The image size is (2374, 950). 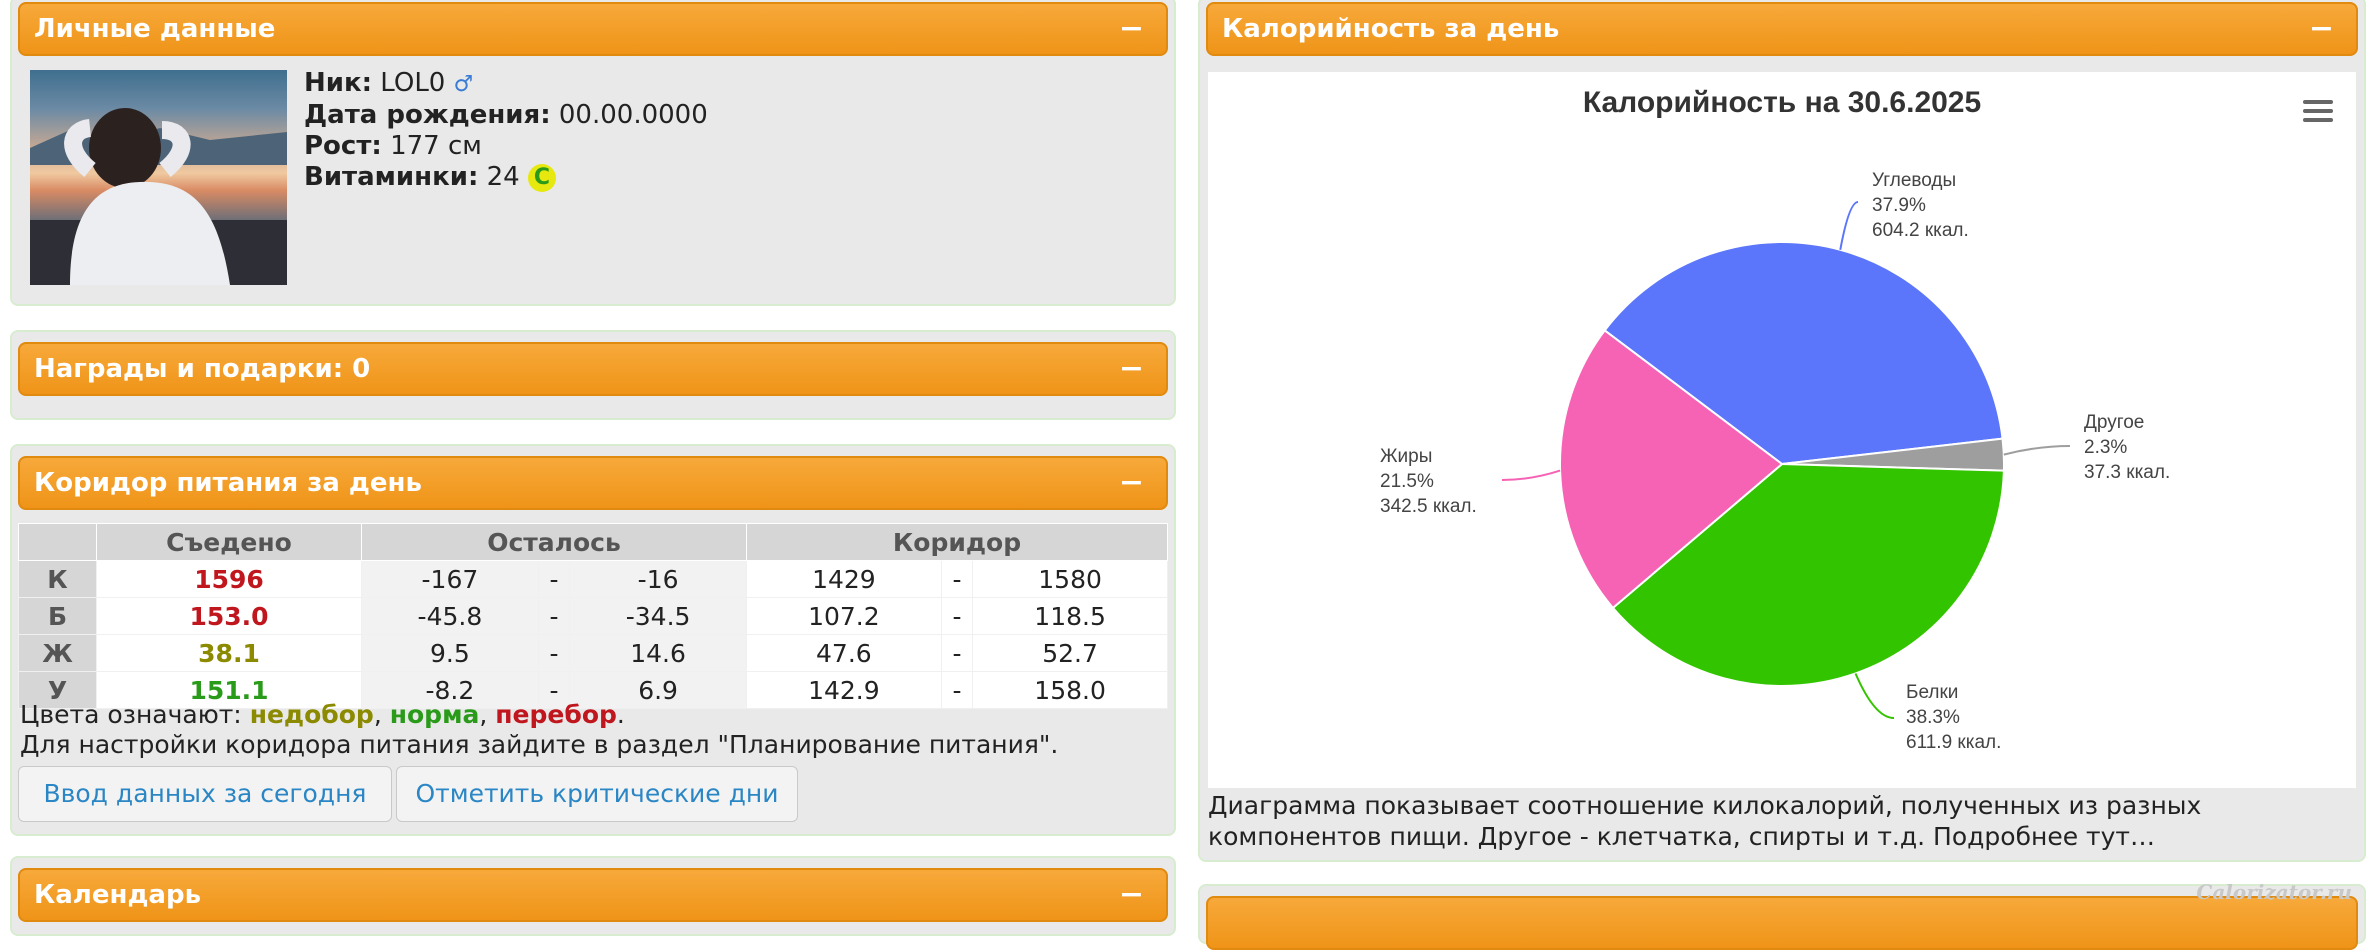 I want to click on watermark: Calorizator.ru, so click(x=2274, y=892).